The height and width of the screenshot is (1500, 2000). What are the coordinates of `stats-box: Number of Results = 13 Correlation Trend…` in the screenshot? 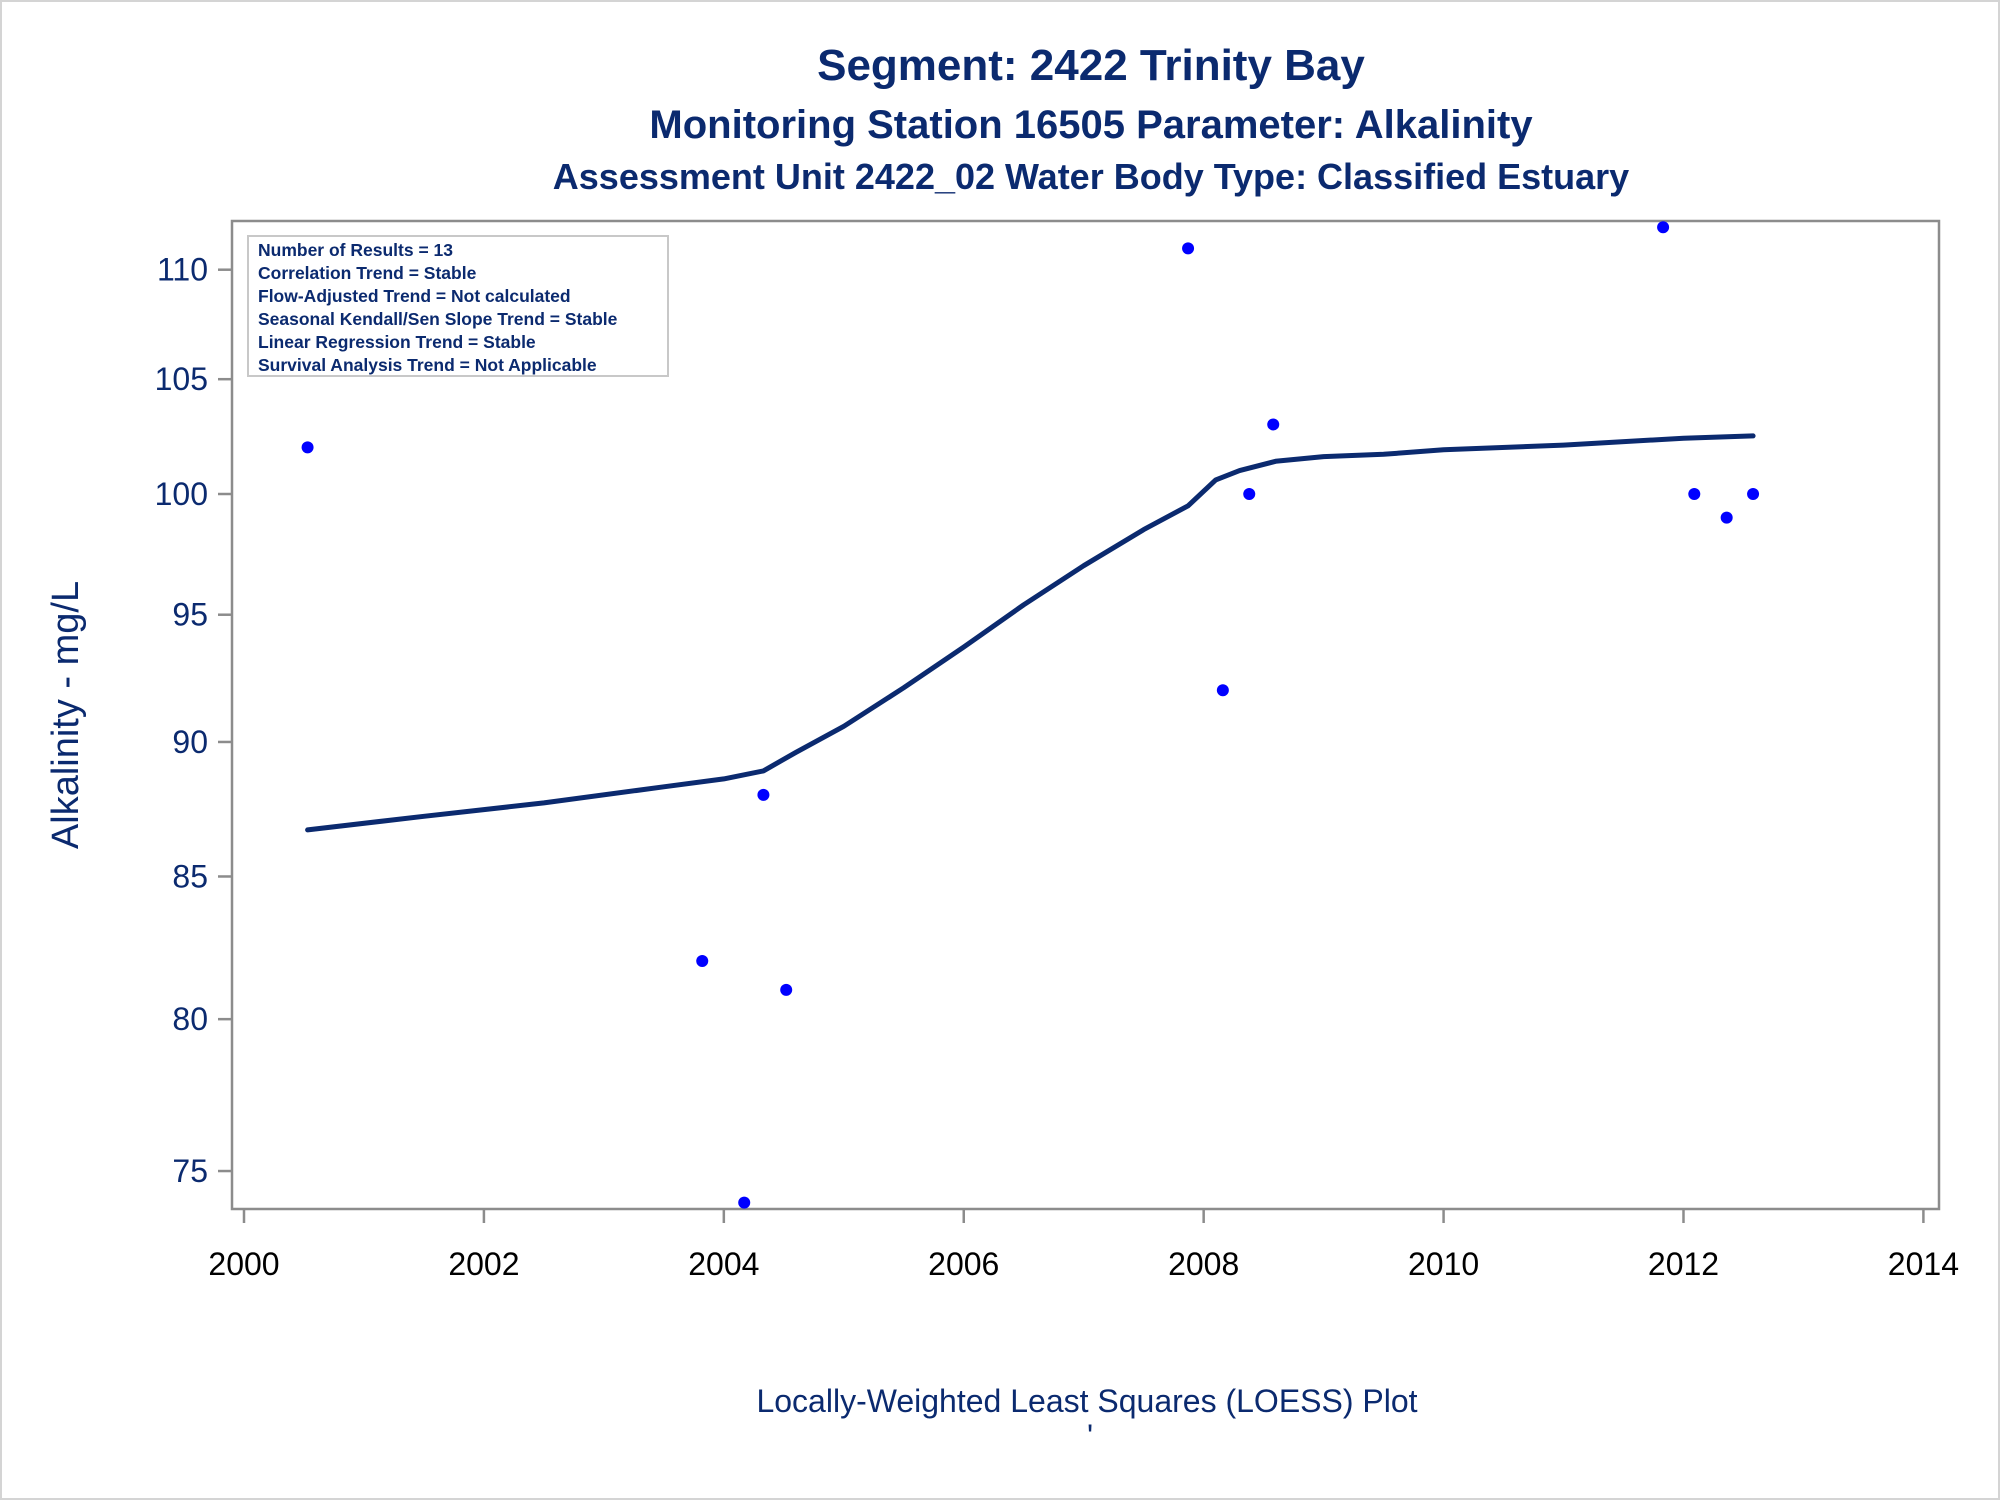 It's located at (458, 306).